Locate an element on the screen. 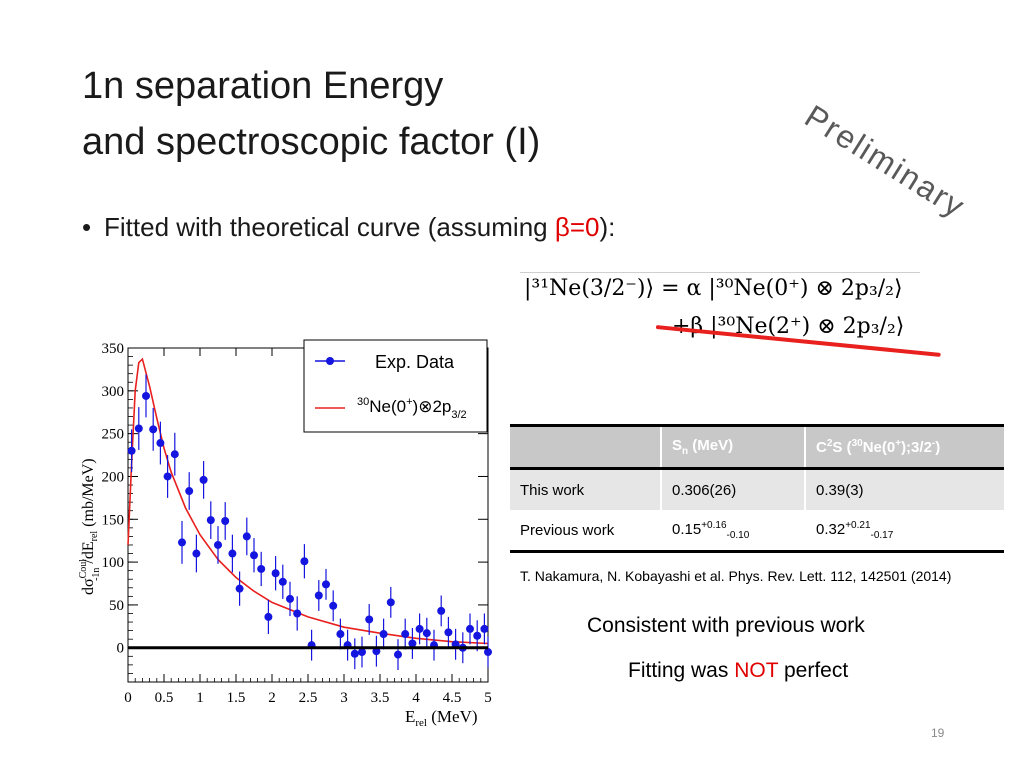  y-tick-label: 300 is located at coordinates (113, 392).